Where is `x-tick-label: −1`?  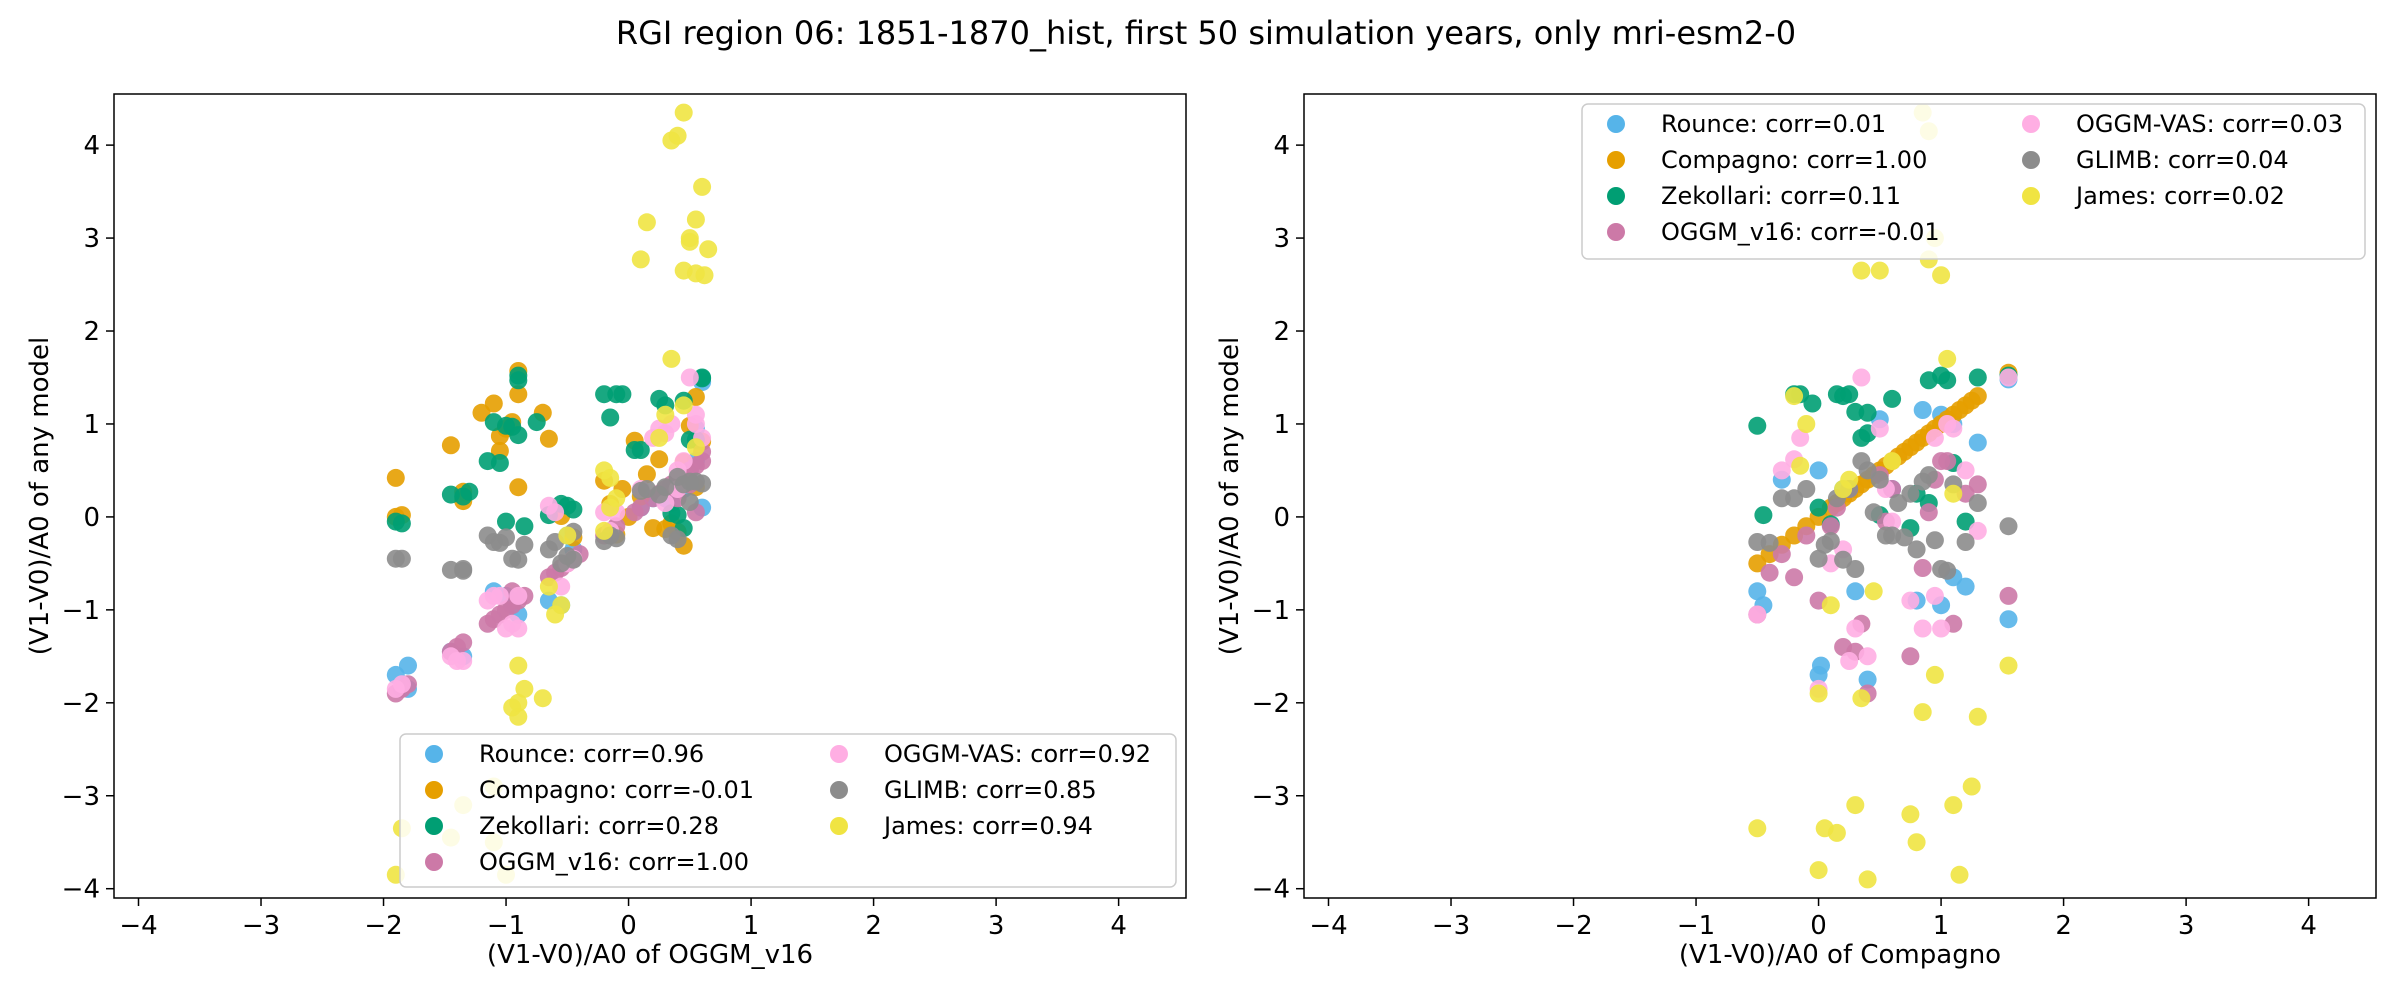
x-tick-label: −1 is located at coordinates (506, 926).